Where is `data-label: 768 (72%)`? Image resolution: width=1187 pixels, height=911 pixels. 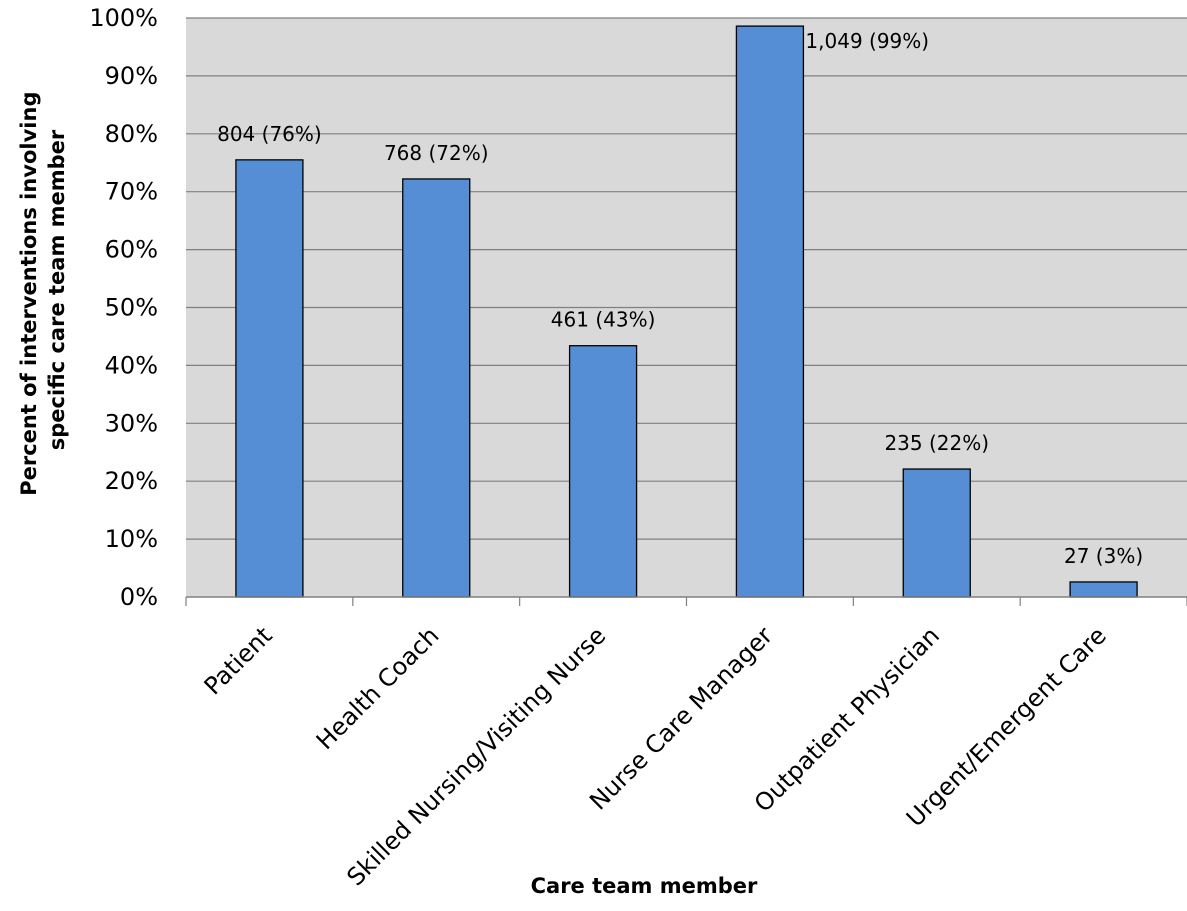
data-label: 768 (72%) is located at coordinates (436, 153).